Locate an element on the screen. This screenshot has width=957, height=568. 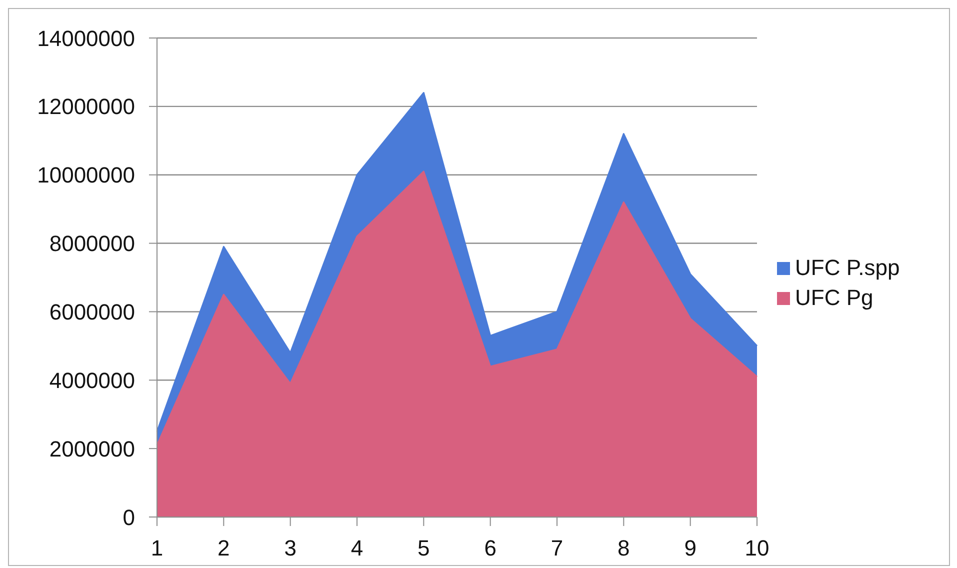
x-tick-label: 5 is located at coordinates (424, 548).